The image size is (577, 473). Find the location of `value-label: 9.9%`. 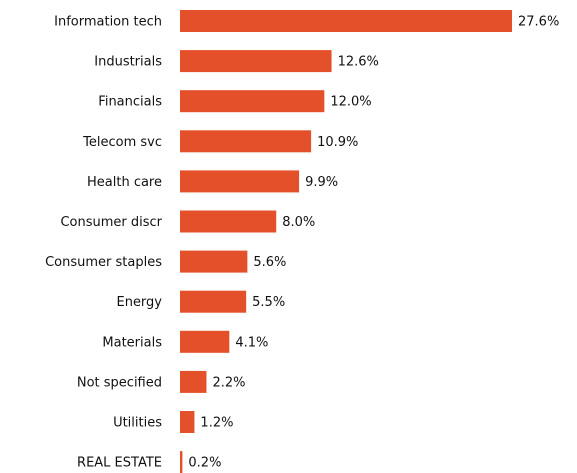

value-label: 9.9% is located at coordinates (321, 182).